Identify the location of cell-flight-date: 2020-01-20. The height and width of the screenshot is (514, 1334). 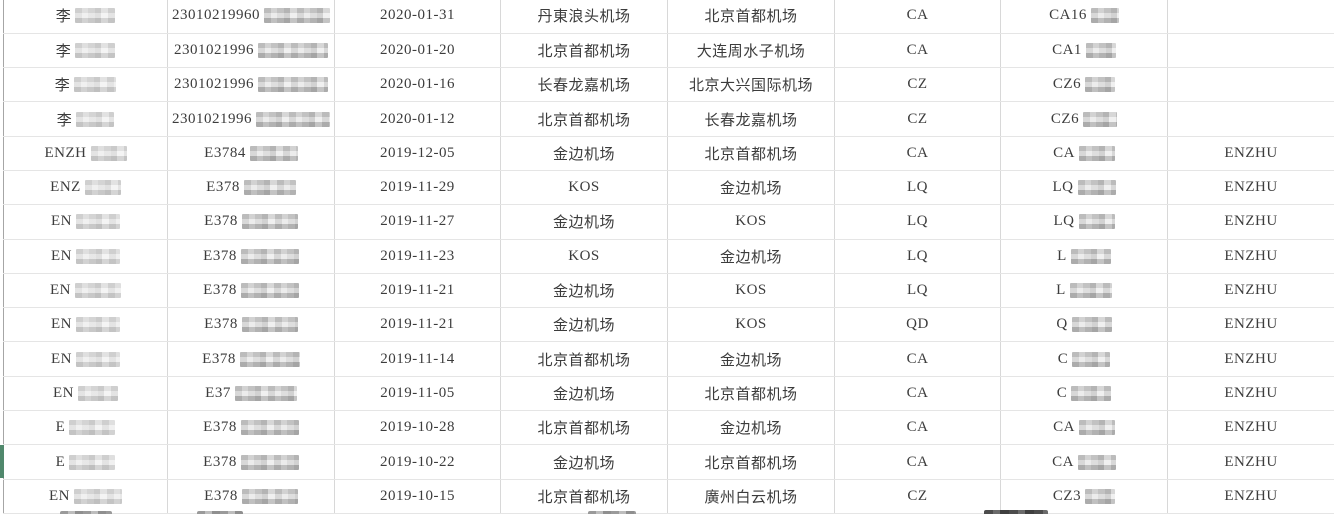
(417, 51).